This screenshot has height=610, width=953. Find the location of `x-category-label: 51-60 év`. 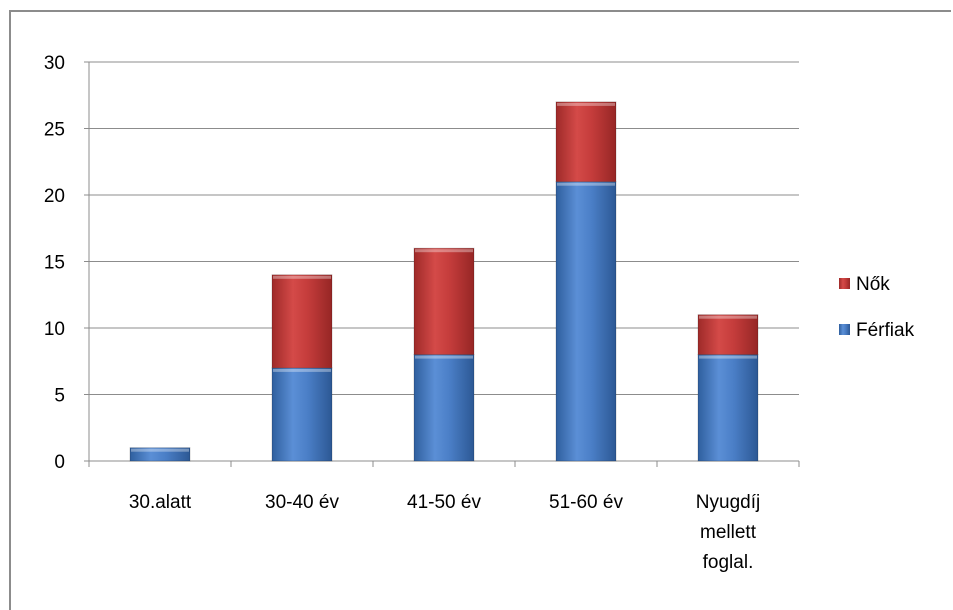

x-category-label: 51-60 év is located at coordinates (586, 502).